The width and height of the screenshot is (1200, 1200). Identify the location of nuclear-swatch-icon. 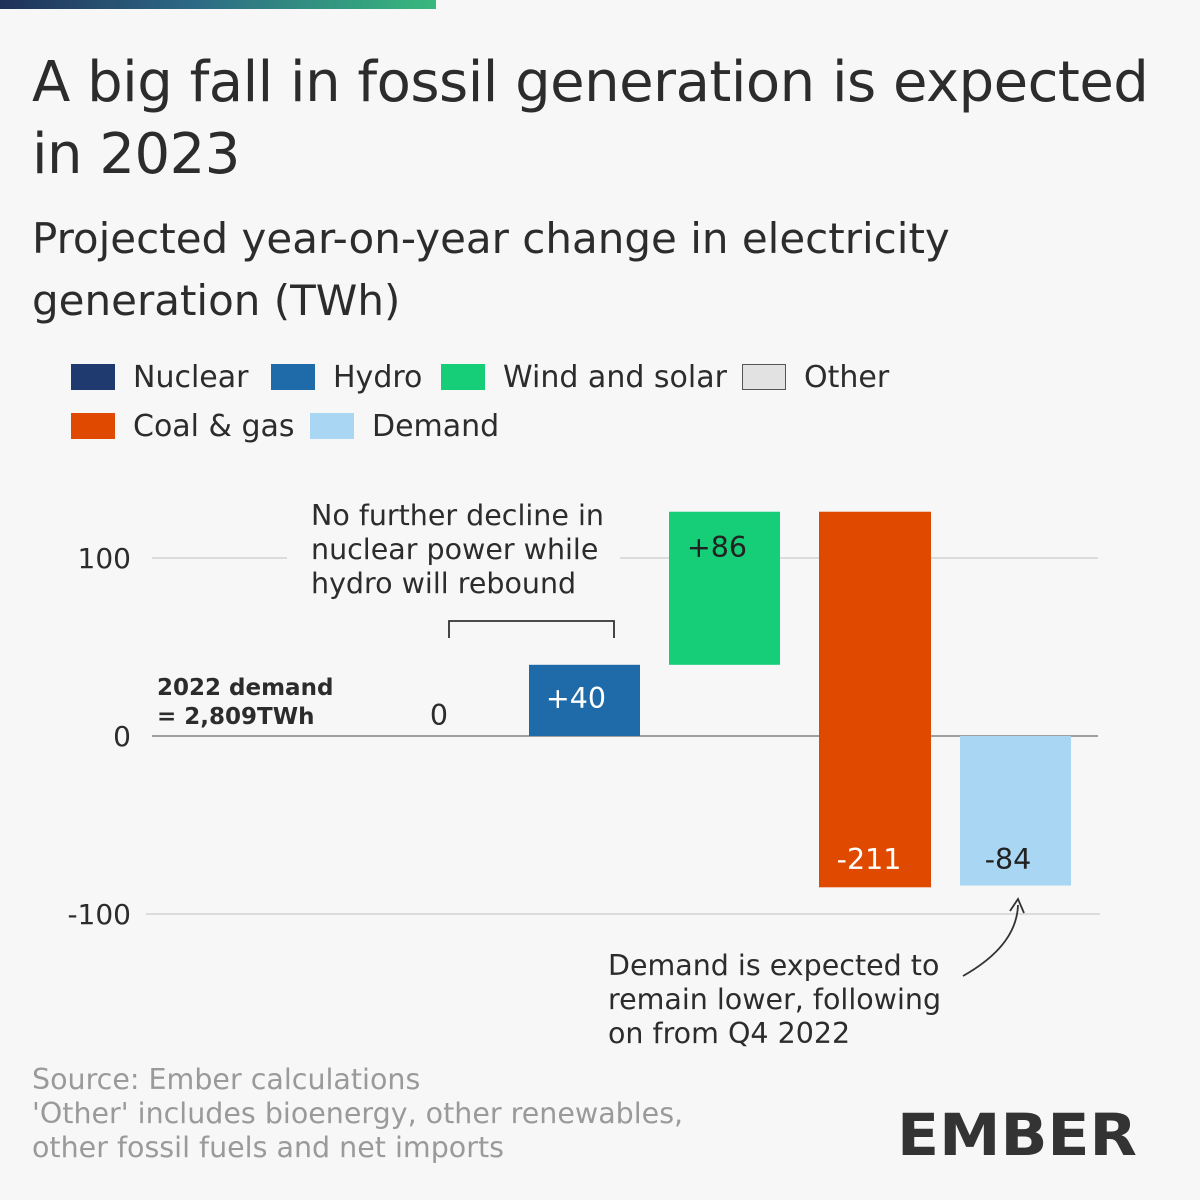
(93, 377).